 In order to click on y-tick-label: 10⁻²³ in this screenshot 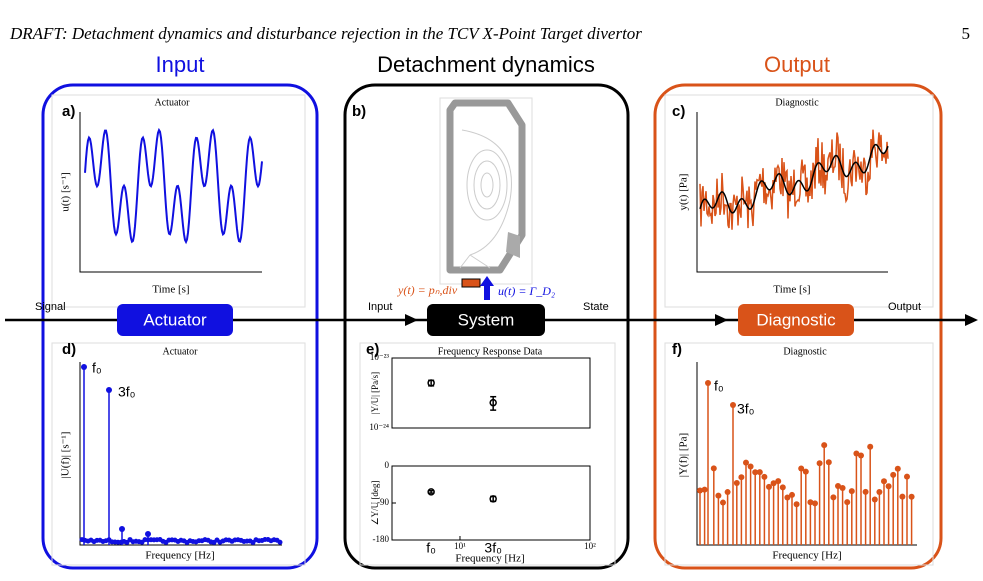, I will do `click(379, 357)`.